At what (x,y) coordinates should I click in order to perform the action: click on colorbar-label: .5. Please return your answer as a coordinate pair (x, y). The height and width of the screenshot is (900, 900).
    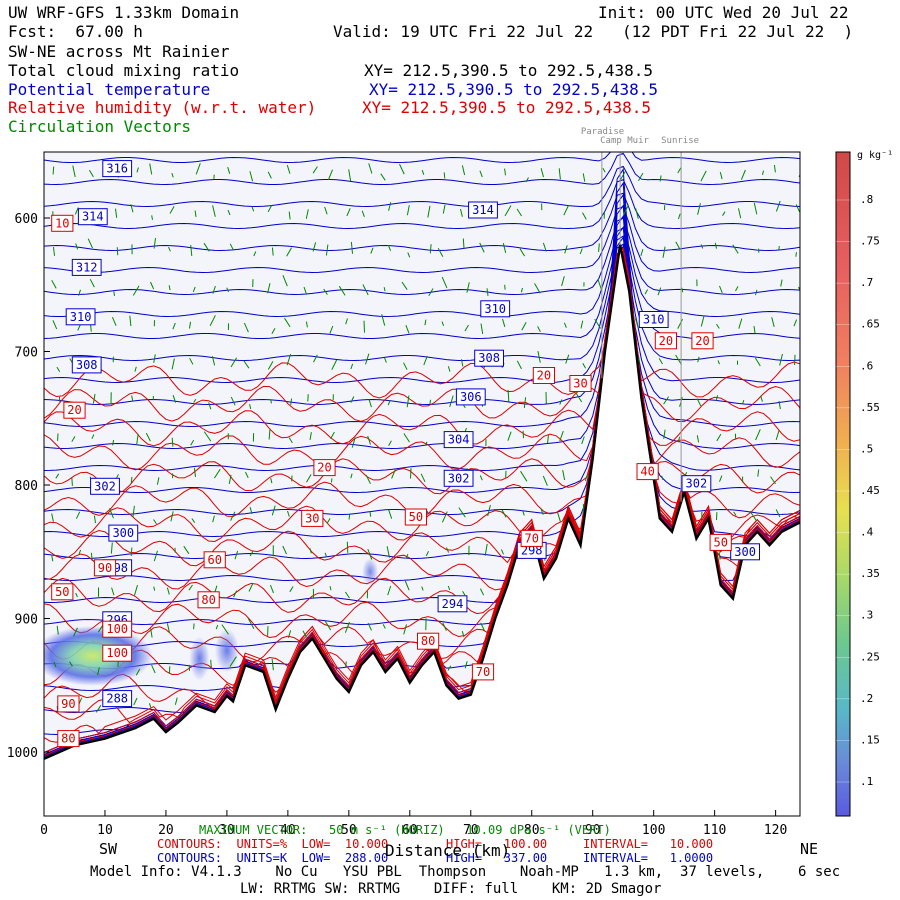
    Looking at the image, I should click on (866, 448).